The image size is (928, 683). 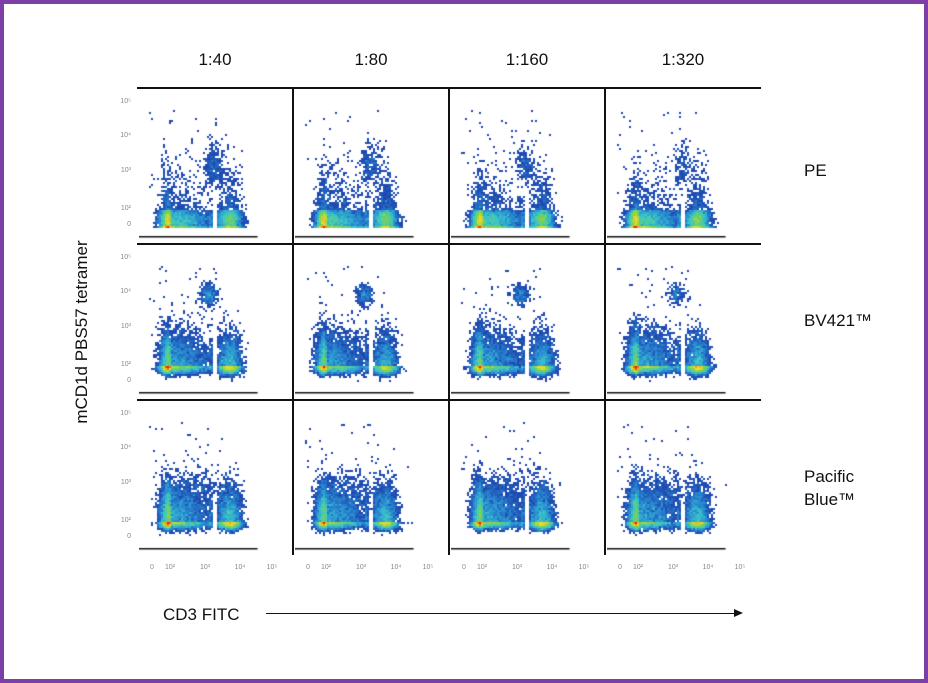 What do you see at coordinates (815, 170) in the screenshot?
I see `row-label: PE` at bounding box center [815, 170].